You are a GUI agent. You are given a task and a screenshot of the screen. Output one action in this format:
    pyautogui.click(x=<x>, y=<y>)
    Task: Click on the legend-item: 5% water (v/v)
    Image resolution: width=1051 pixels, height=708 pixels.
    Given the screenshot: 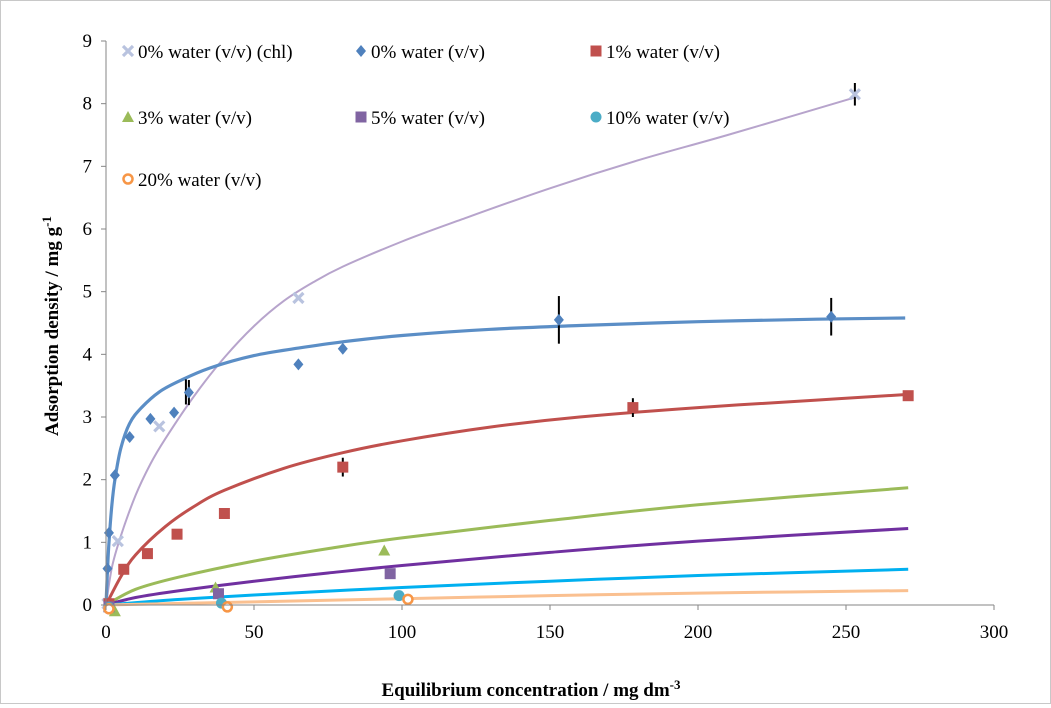 What is the action you would take?
    pyautogui.click(x=420, y=118)
    